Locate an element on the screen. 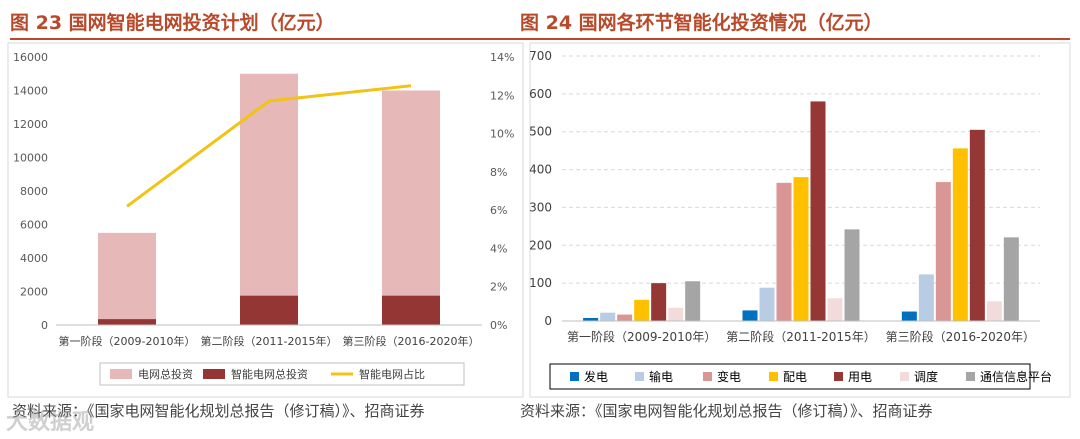 The image size is (1080, 439). y-tick-label: 600 is located at coordinates (540, 94).